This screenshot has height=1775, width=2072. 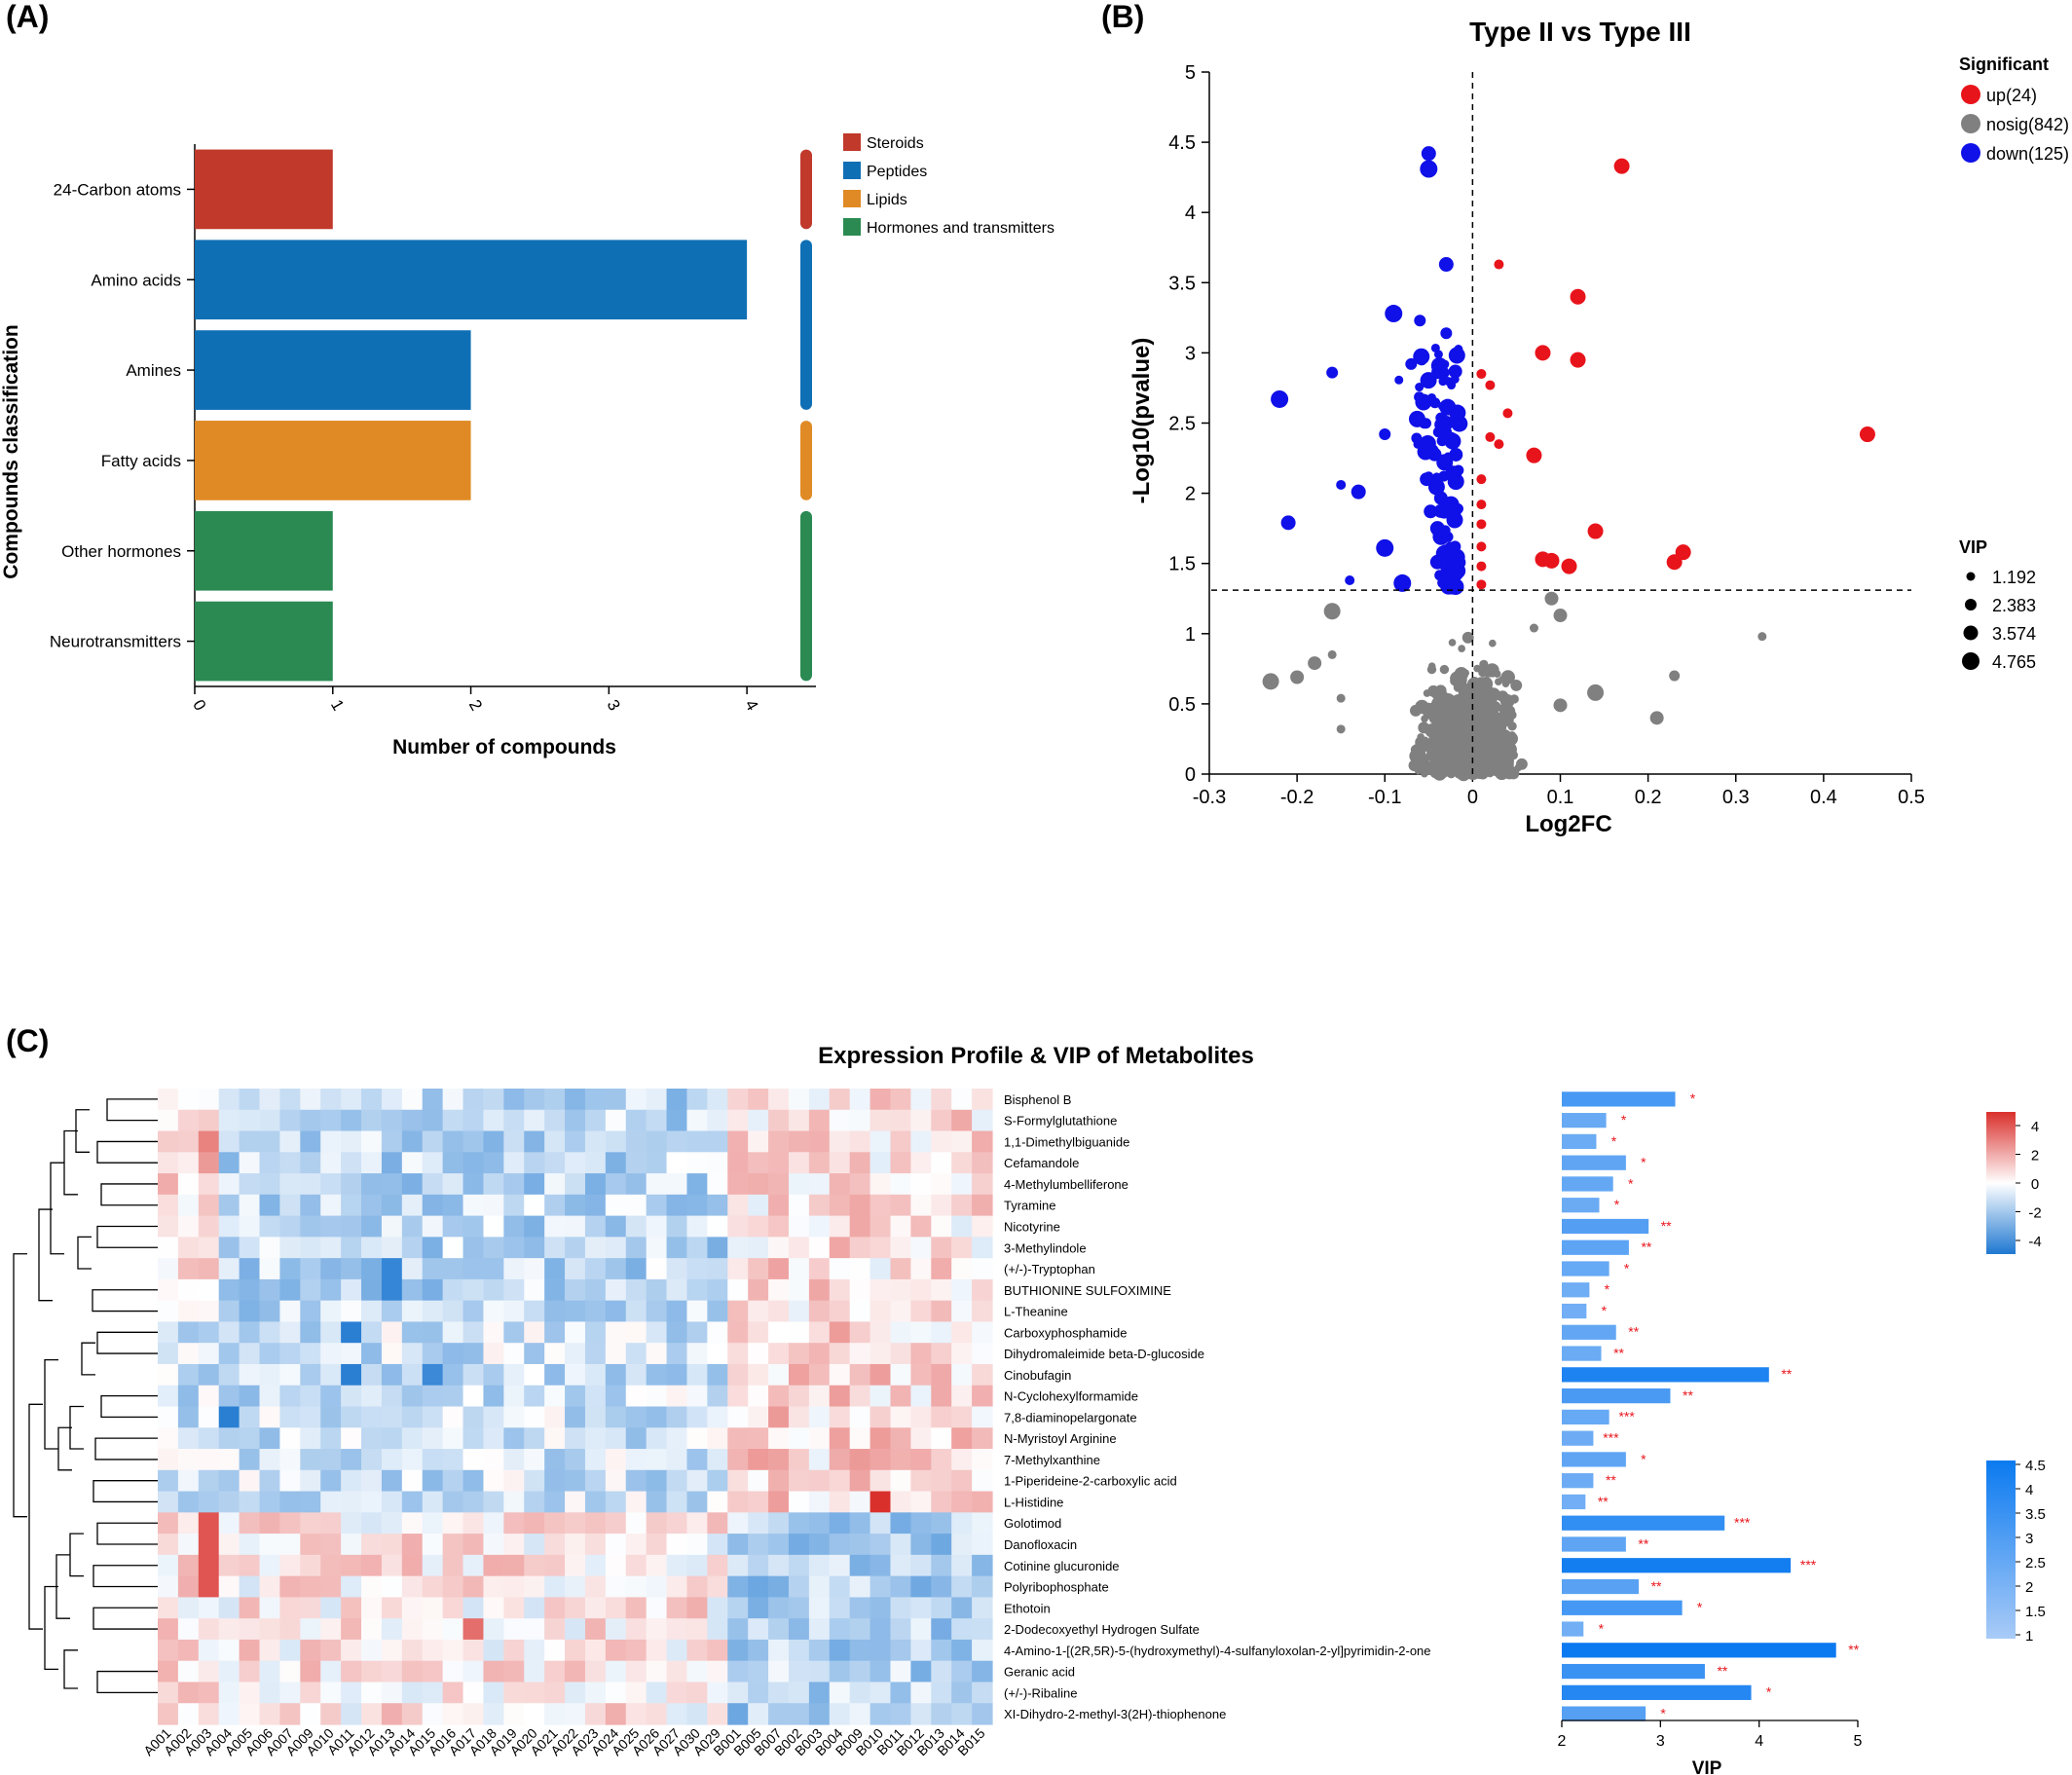 I want to click on panel-label-a: (A), so click(x=27, y=17).